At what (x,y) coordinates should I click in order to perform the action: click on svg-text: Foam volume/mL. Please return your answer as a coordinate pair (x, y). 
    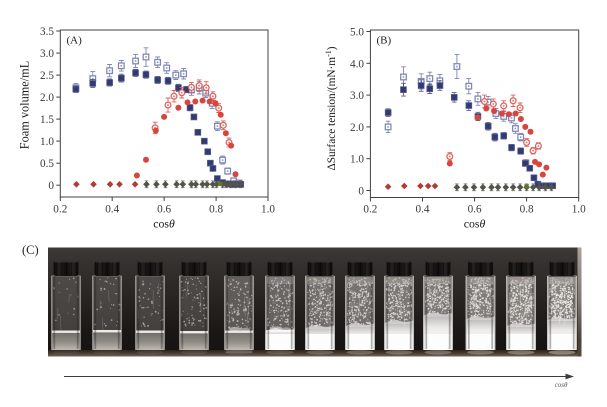
    Looking at the image, I should click on (25, 105).